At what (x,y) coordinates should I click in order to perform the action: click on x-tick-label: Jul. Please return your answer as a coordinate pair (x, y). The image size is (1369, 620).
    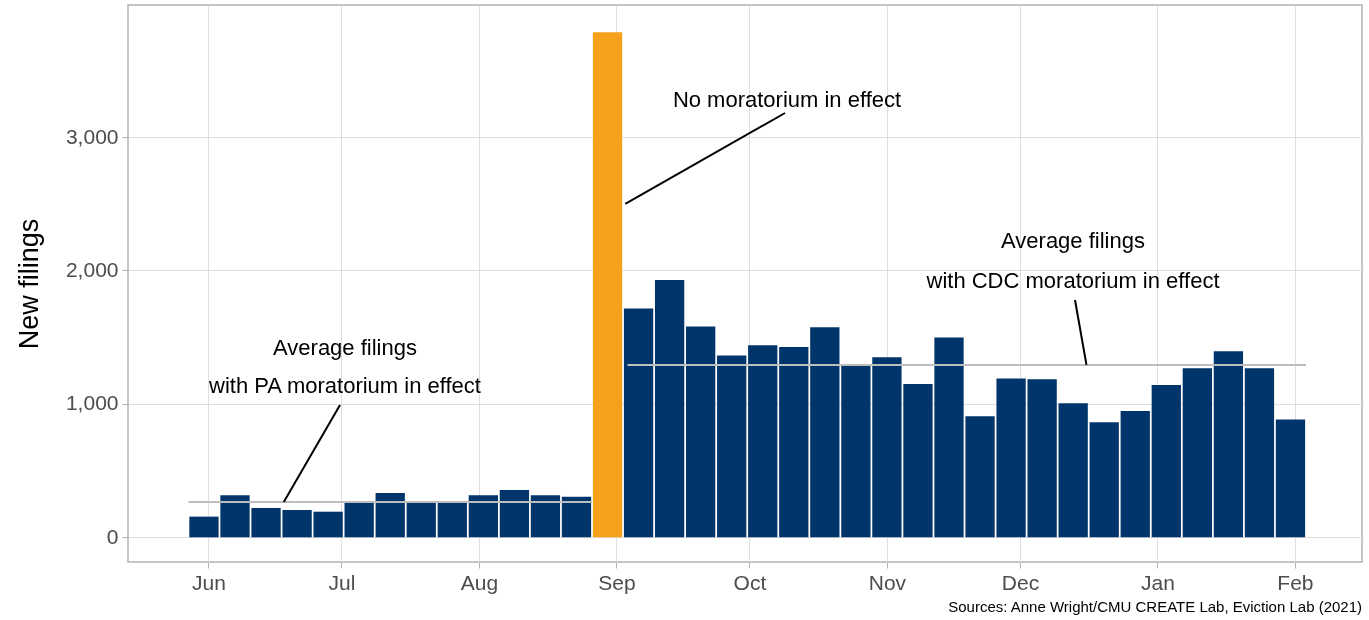
    Looking at the image, I should click on (342, 582).